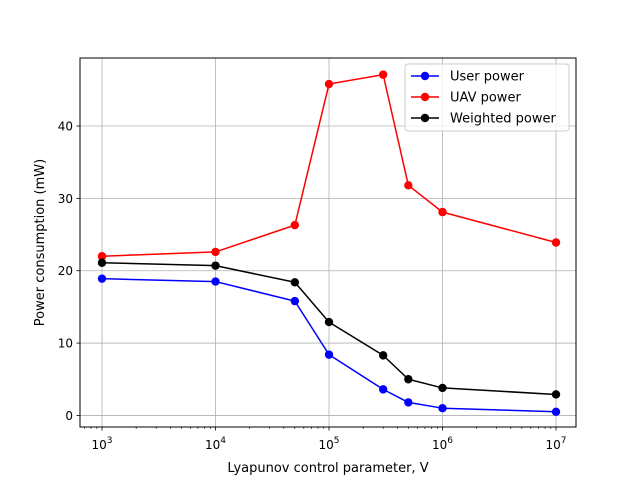 The width and height of the screenshot is (640, 480). I want to click on y-tick-label: 40, so click(65, 127).